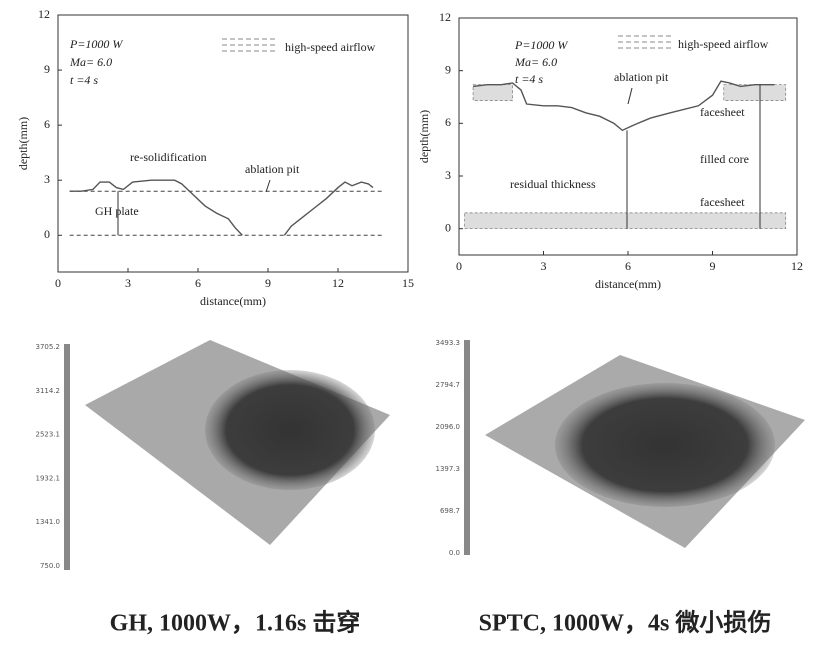  Describe the element at coordinates (408, 283) in the screenshot. I see `x-tick-label: 15` at that location.